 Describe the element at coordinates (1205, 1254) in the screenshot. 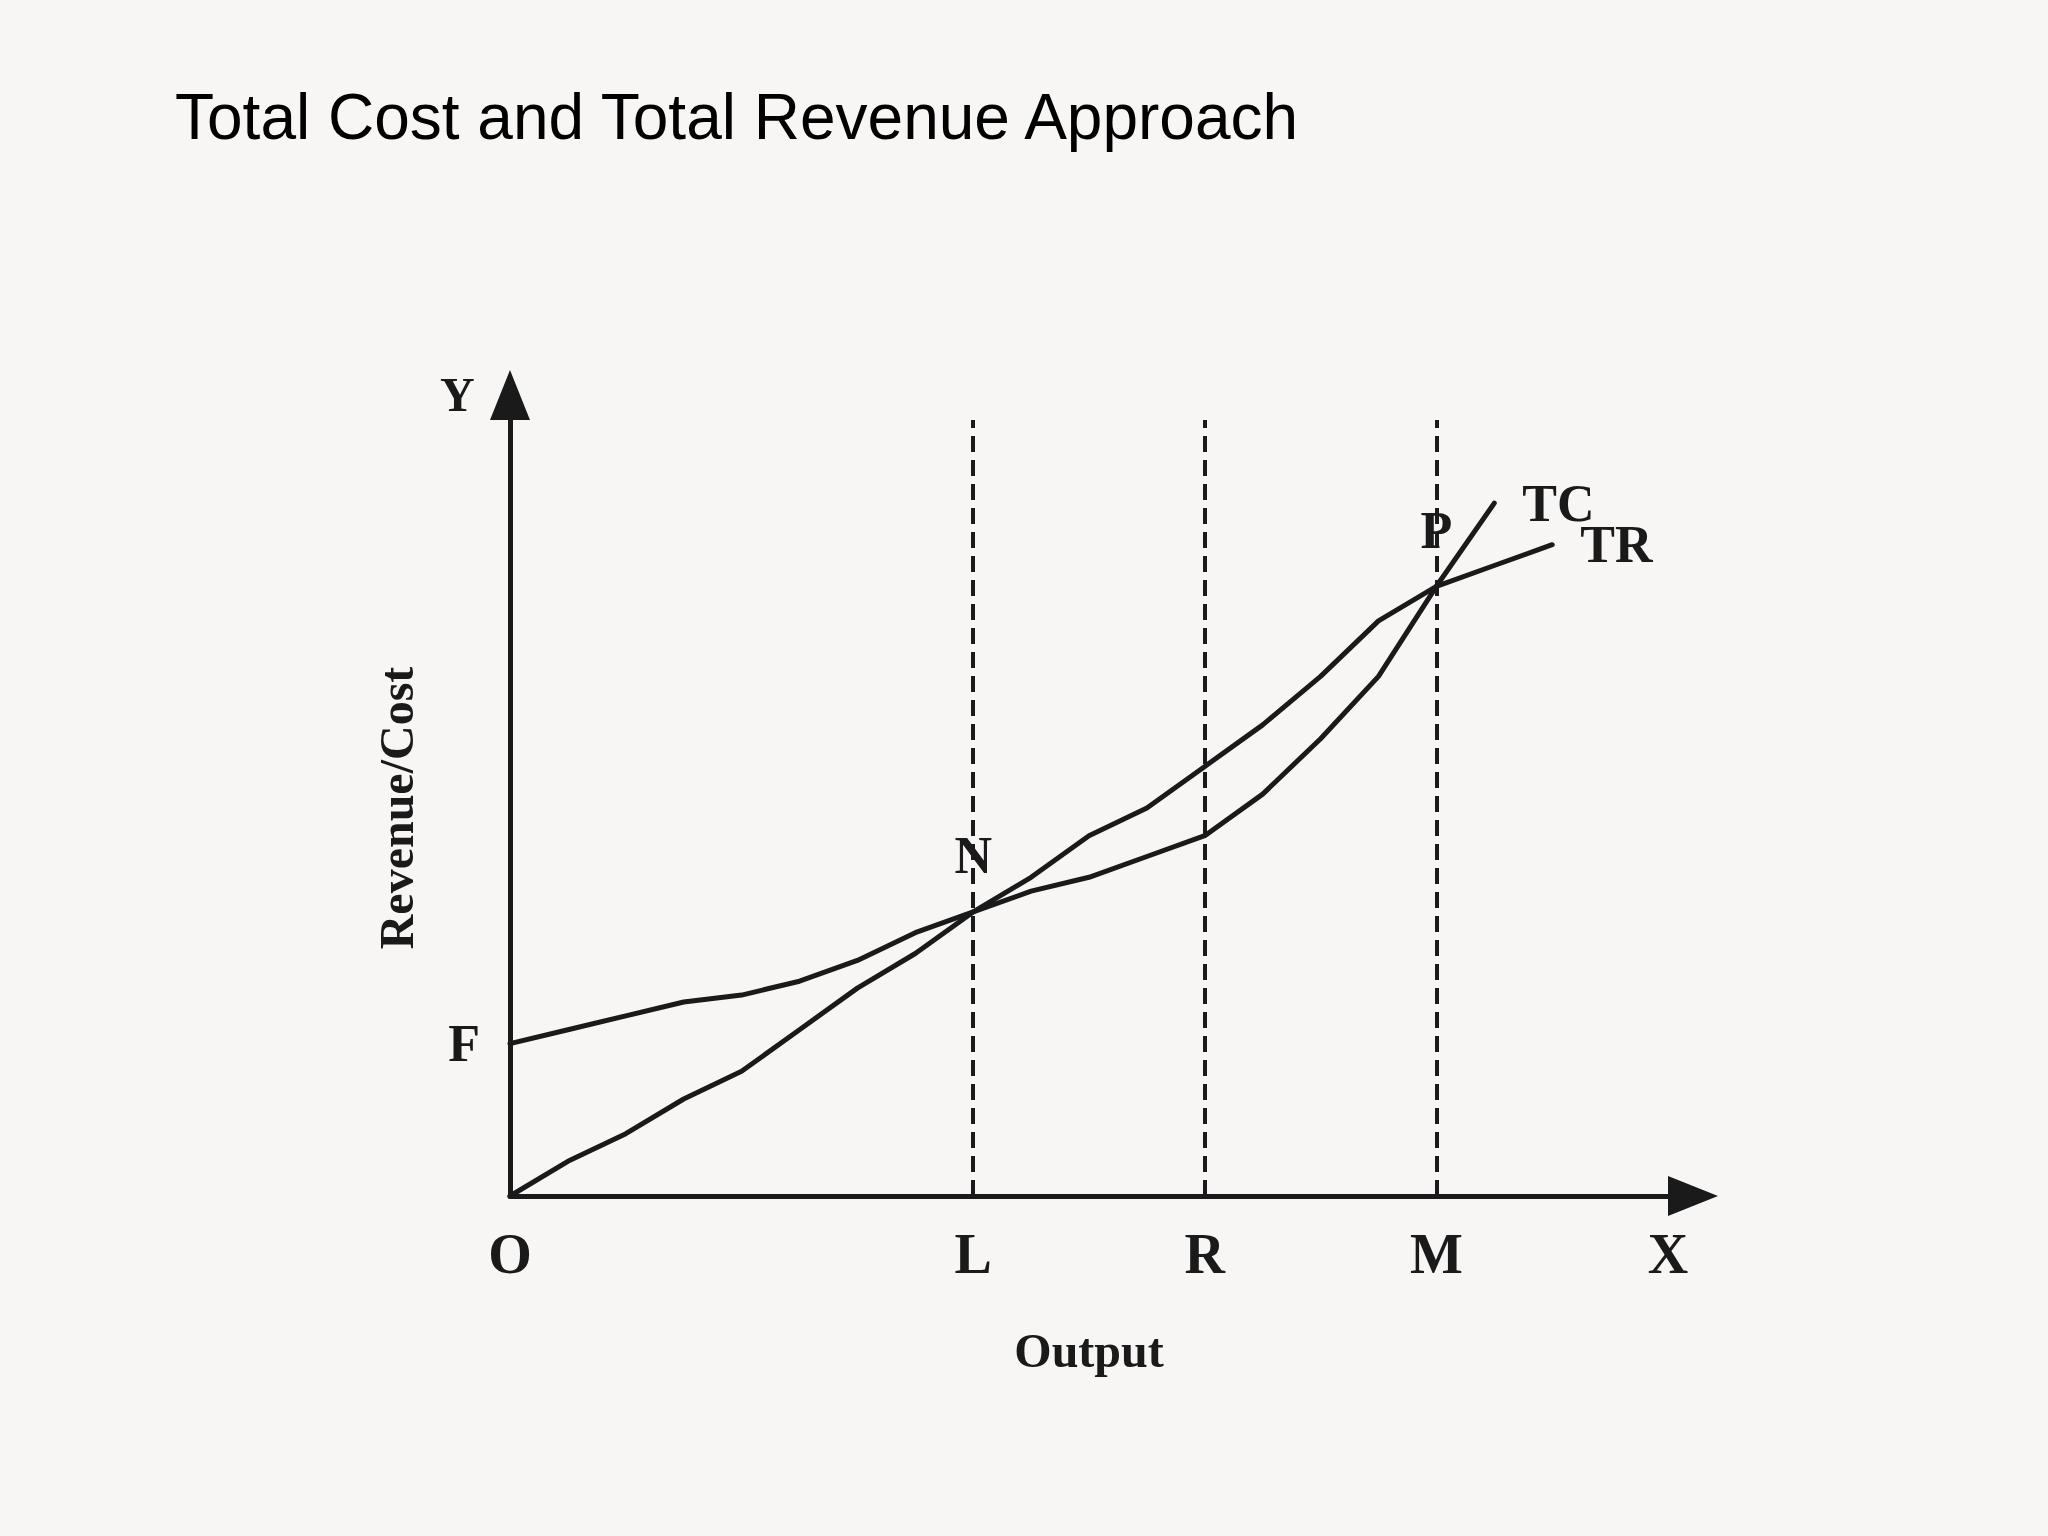

I see `x-tick-label: R` at that location.